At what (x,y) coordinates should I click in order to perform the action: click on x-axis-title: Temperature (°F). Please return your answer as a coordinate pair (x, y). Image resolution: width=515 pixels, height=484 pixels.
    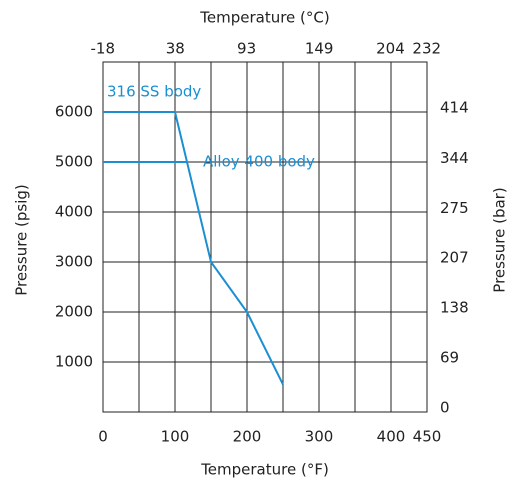
    Looking at the image, I should click on (264, 470).